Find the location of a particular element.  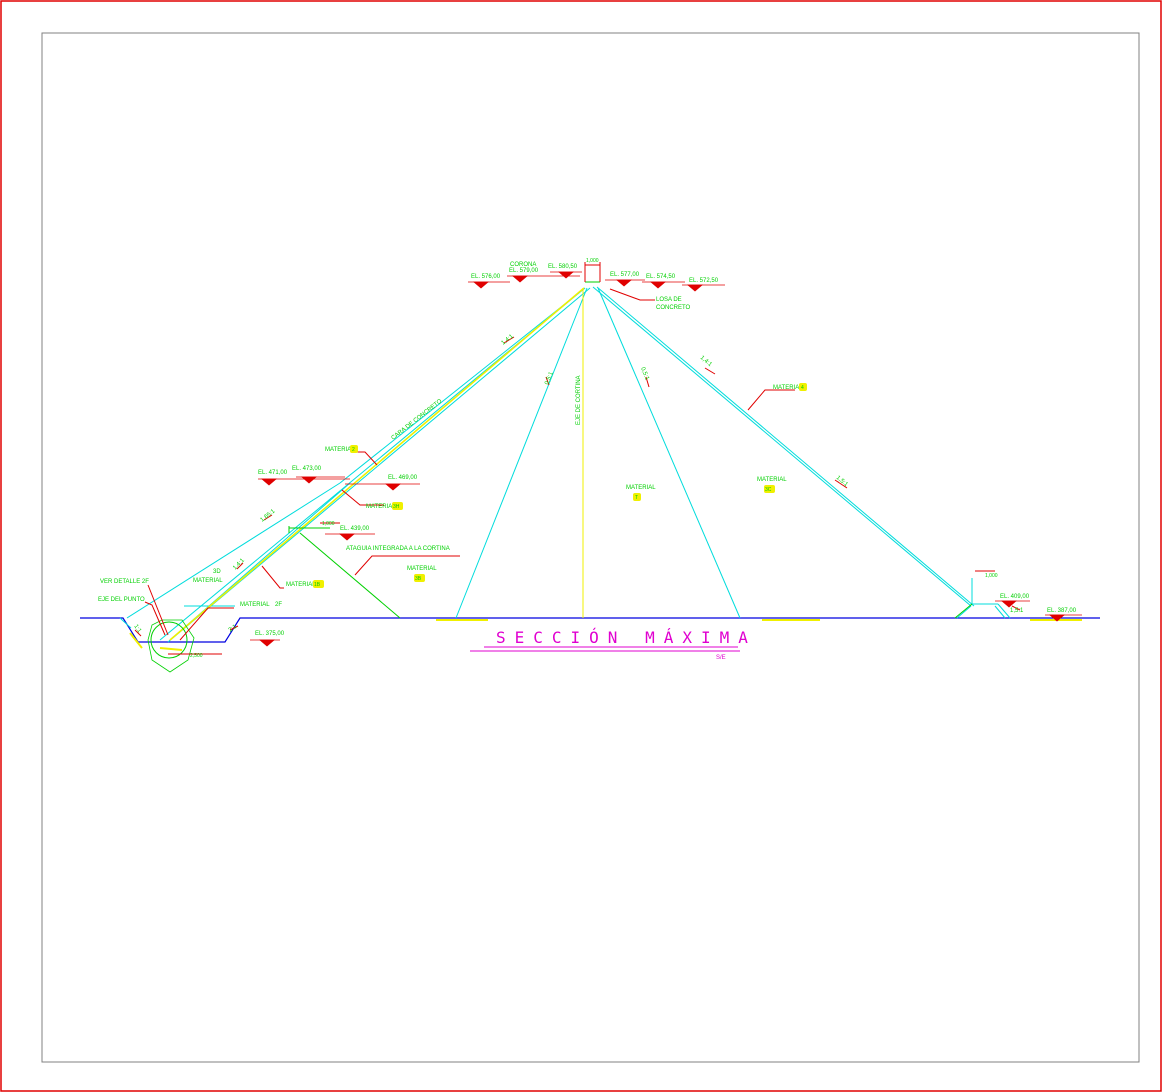

material-2f-label: MATERIAL is located at coordinates (255, 605).